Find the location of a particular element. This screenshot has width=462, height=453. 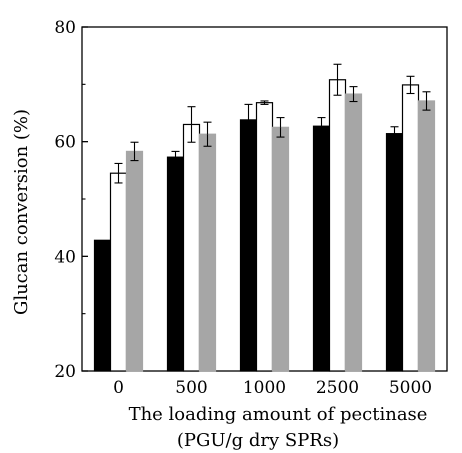

x-tick-label: 2500 is located at coordinates (337, 388).